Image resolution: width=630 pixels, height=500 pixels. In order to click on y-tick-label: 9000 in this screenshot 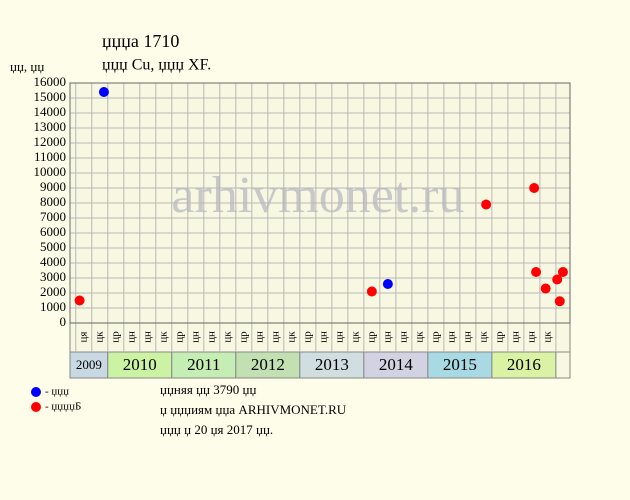, I will do `click(53, 186)`.